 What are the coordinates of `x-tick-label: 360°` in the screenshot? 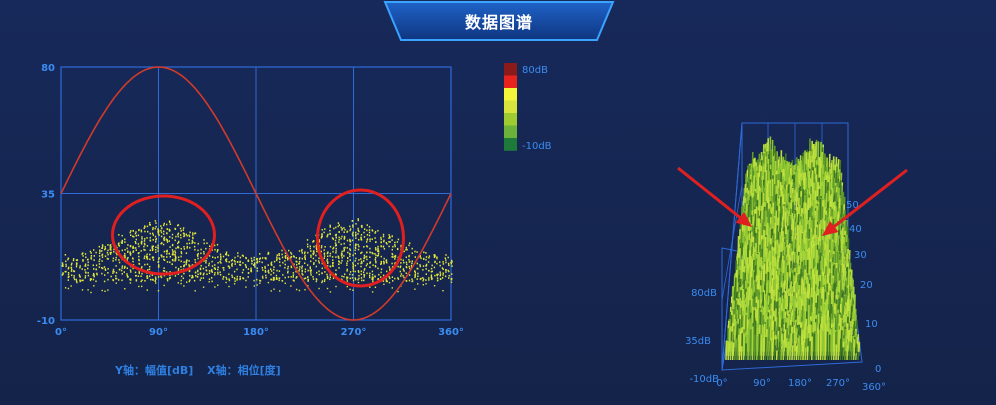 It's located at (451, 332).